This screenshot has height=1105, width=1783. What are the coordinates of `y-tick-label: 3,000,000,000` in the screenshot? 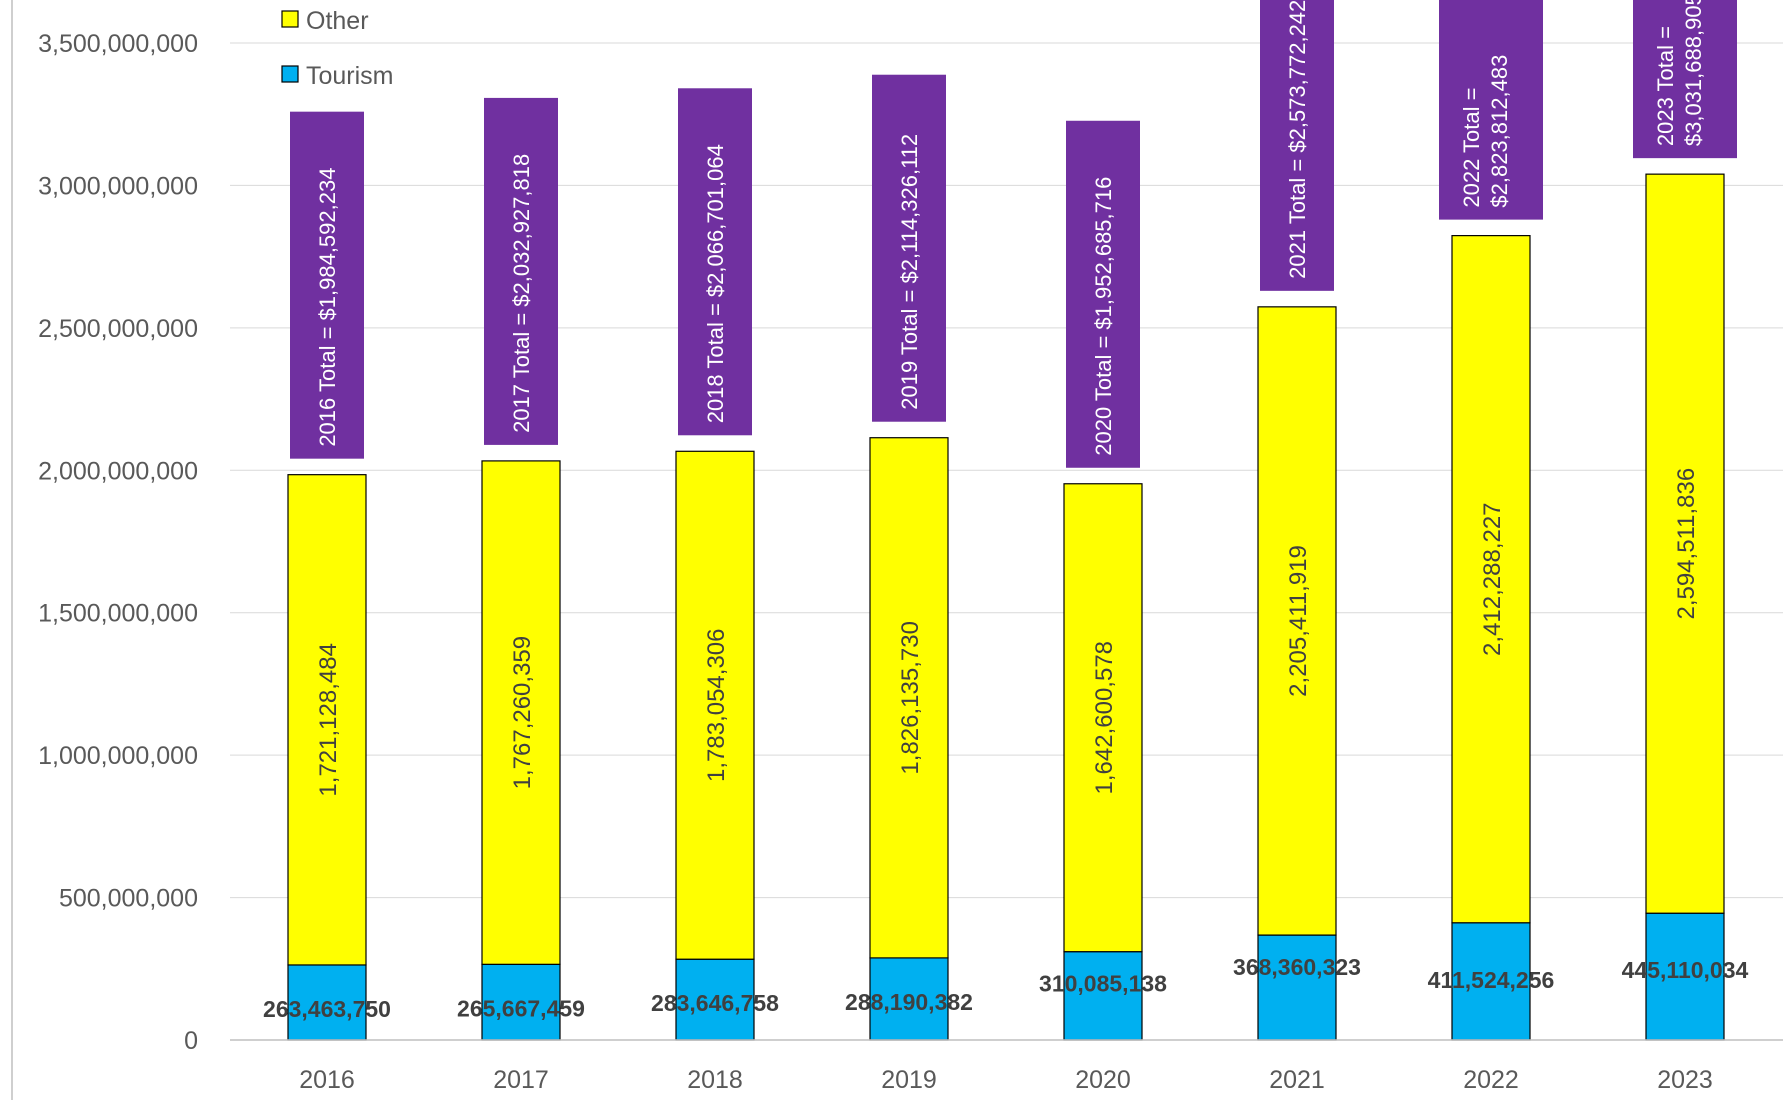 It's located at (118, 186).